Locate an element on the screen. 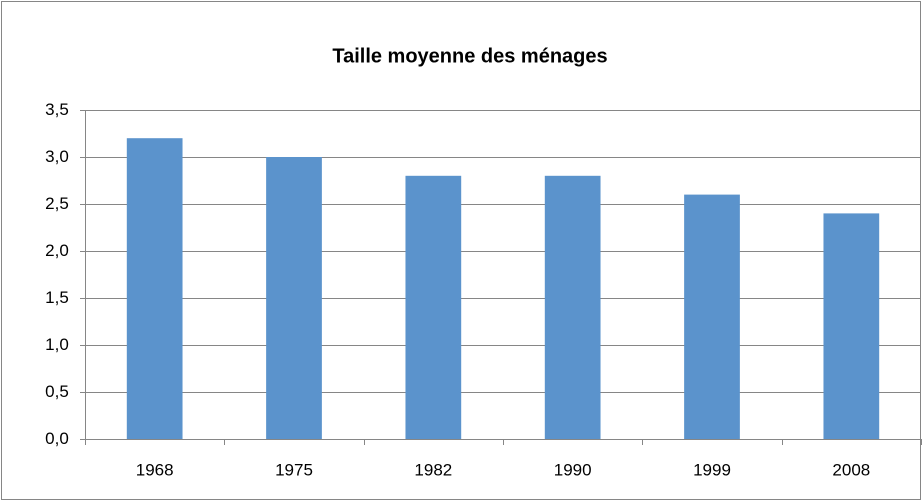  y-tick-label: 1,5 is located at coordinates (57, 297).